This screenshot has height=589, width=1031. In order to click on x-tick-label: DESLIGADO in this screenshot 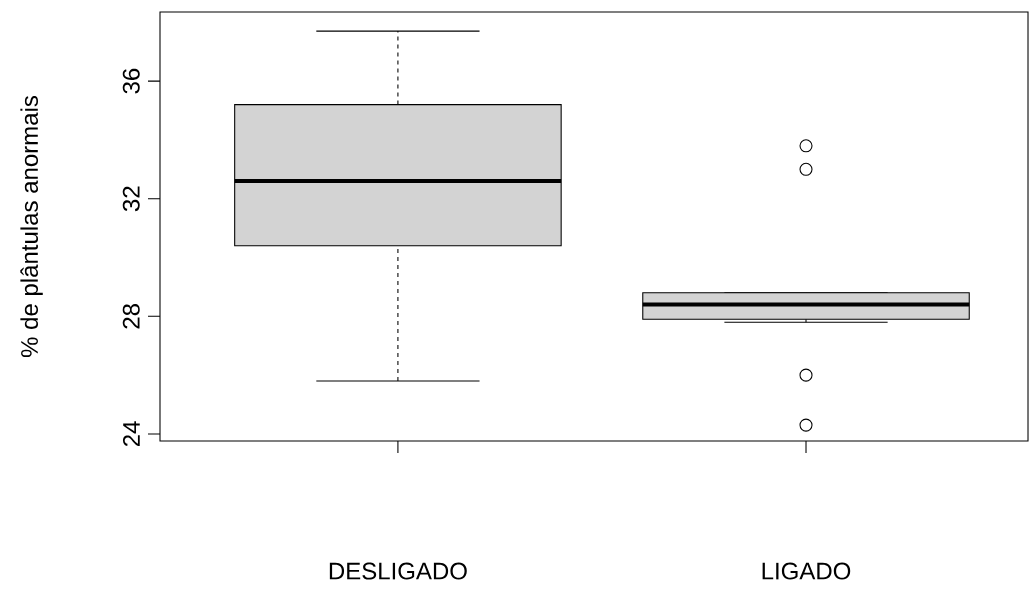, I will do `click(398, 571)`.